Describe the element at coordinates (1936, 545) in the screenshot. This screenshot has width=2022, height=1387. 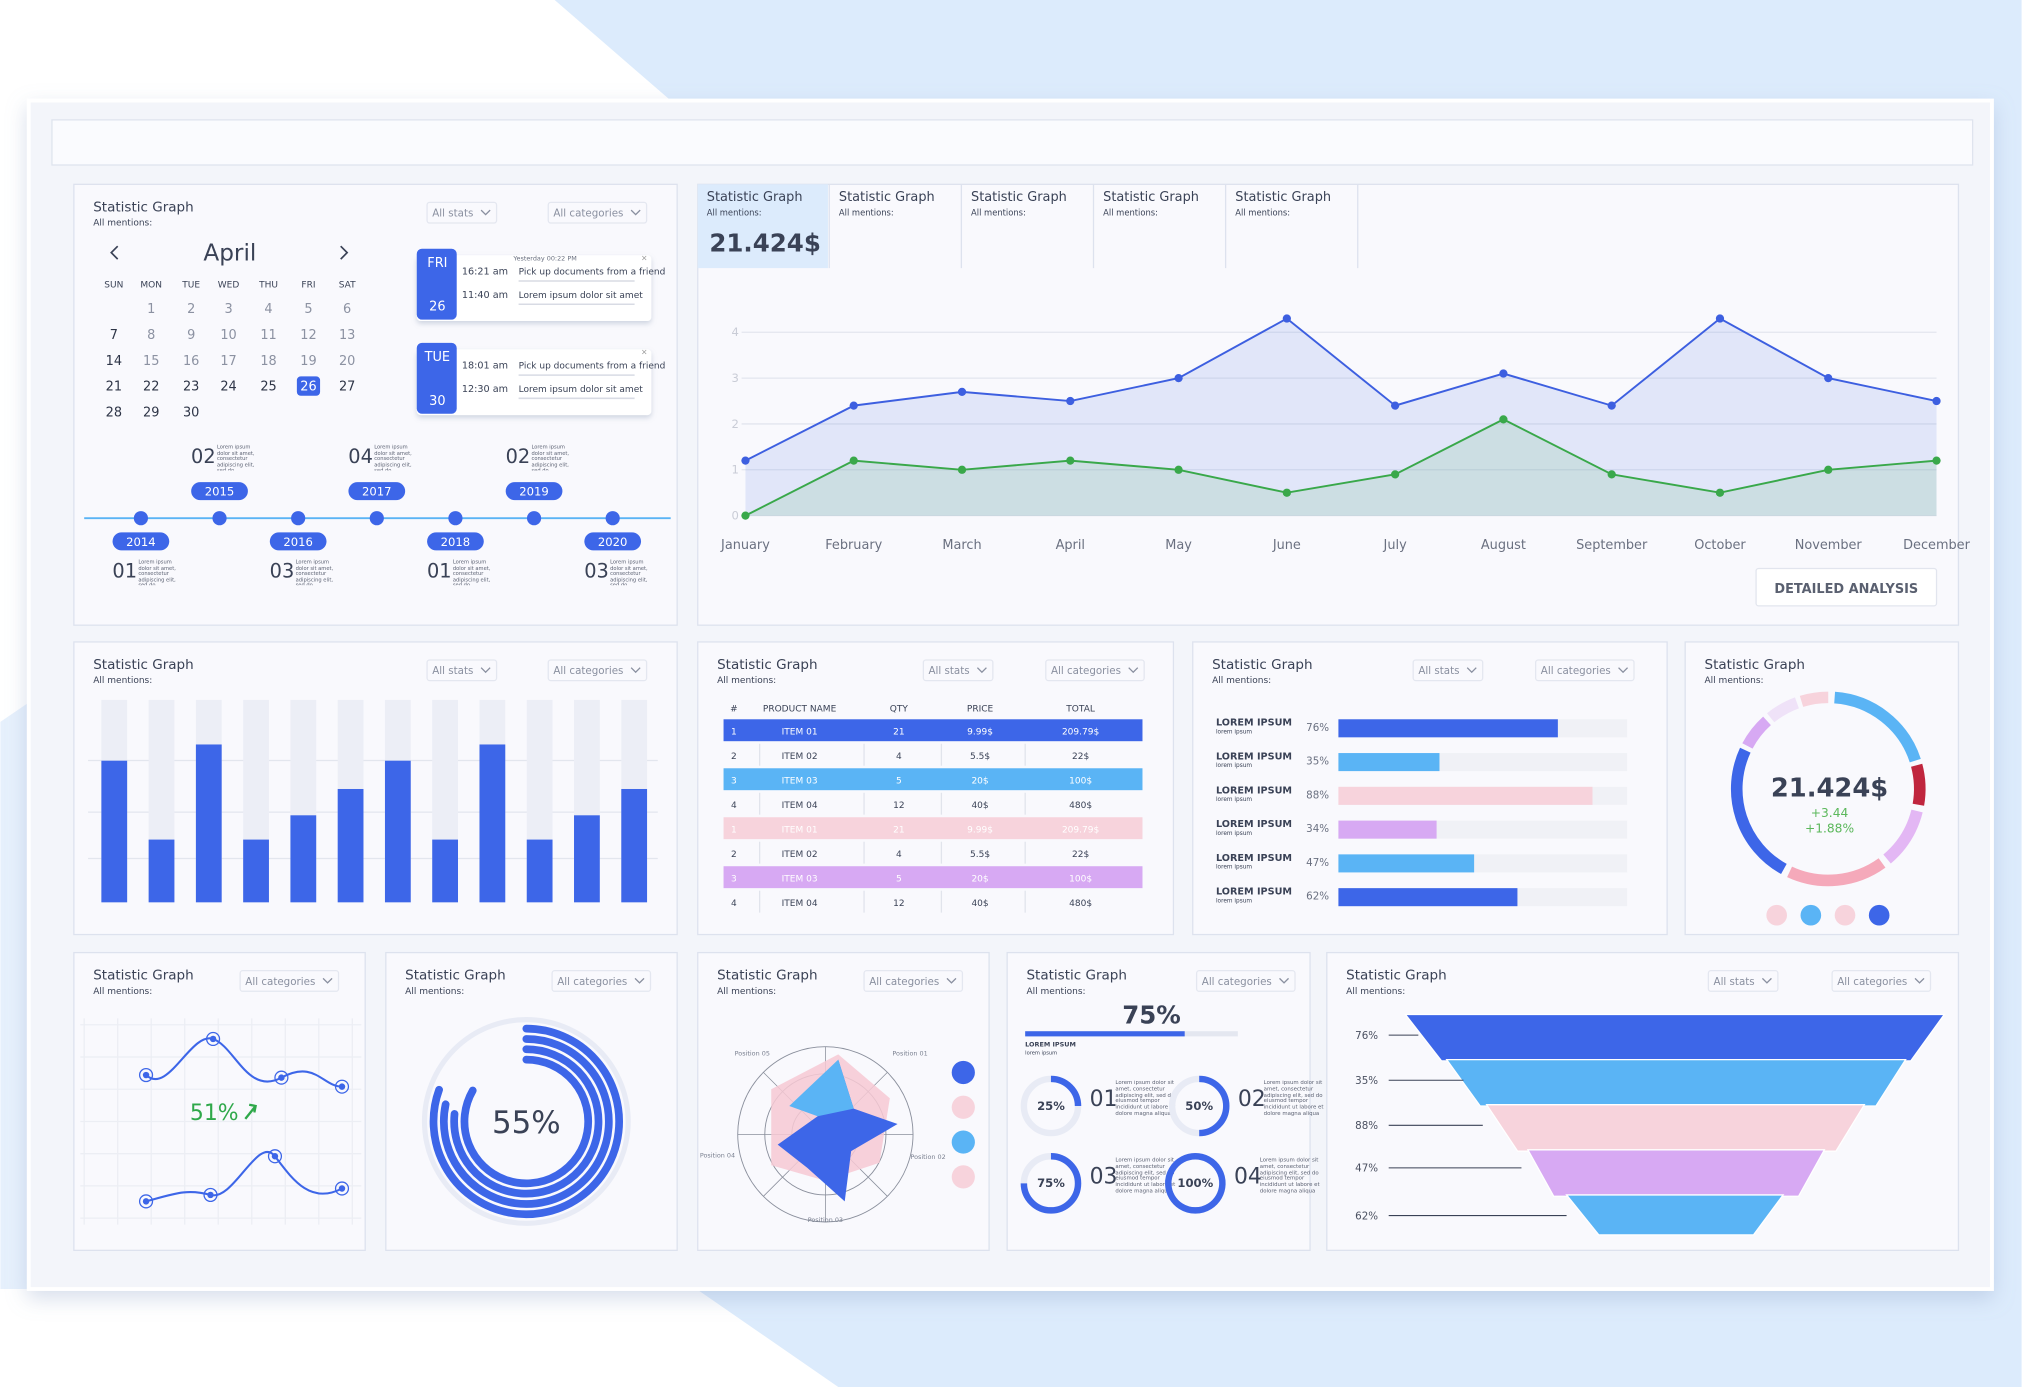
I see `x-tick-label: December` at that location.